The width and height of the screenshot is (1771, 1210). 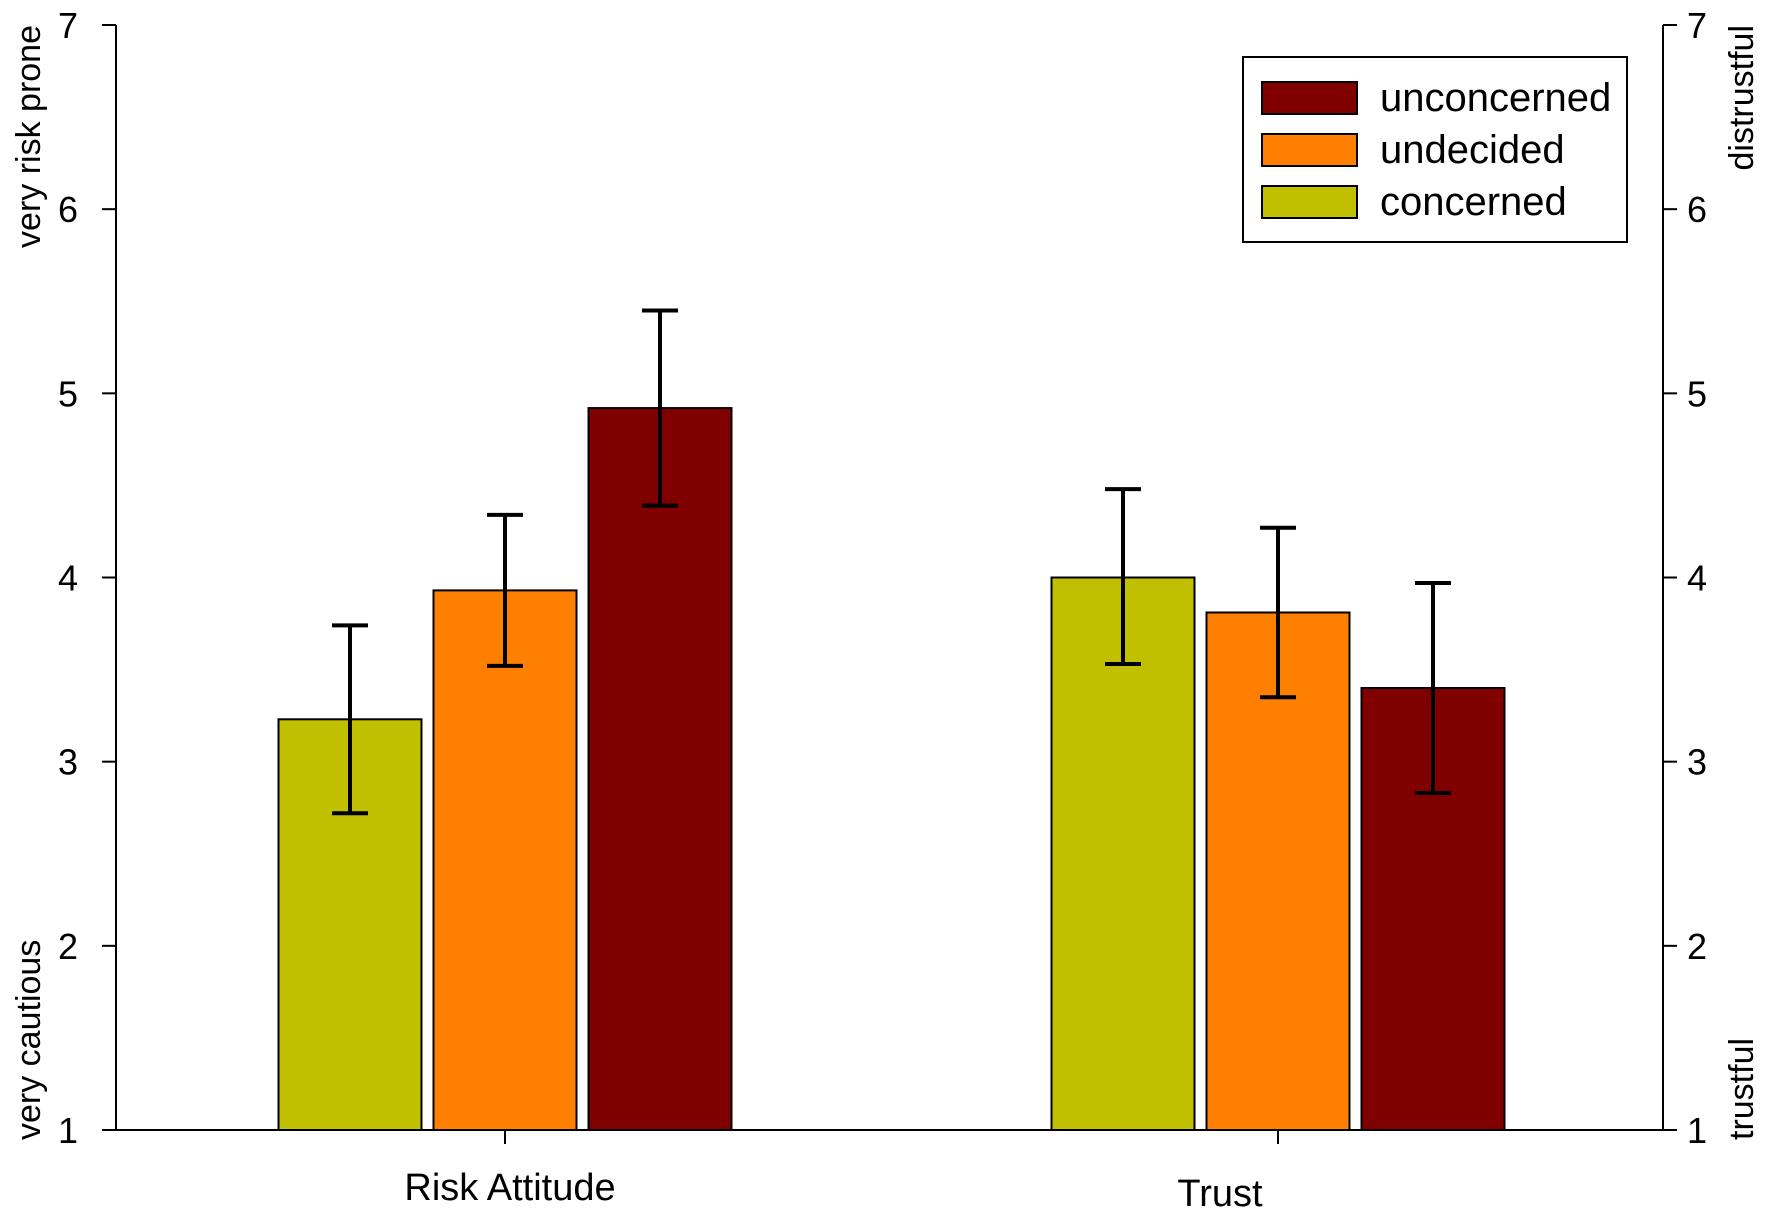 I want to click on y-tick-label-left: 1, so click(x=68, y=1130).